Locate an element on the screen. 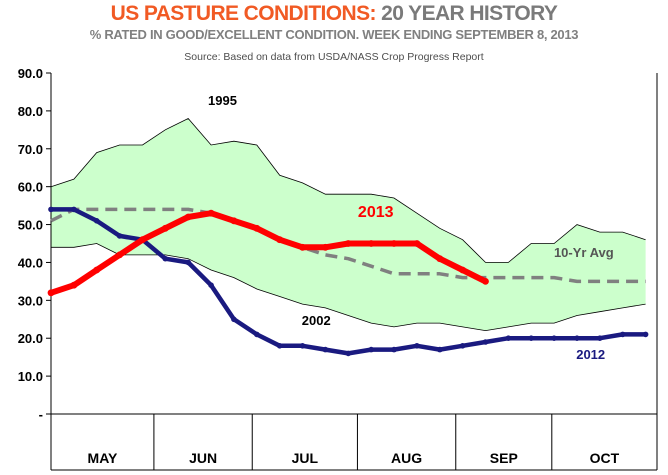 This screenshot has width=668, height=475. series-annotation: 2012 is located at coordinates (590, 354).